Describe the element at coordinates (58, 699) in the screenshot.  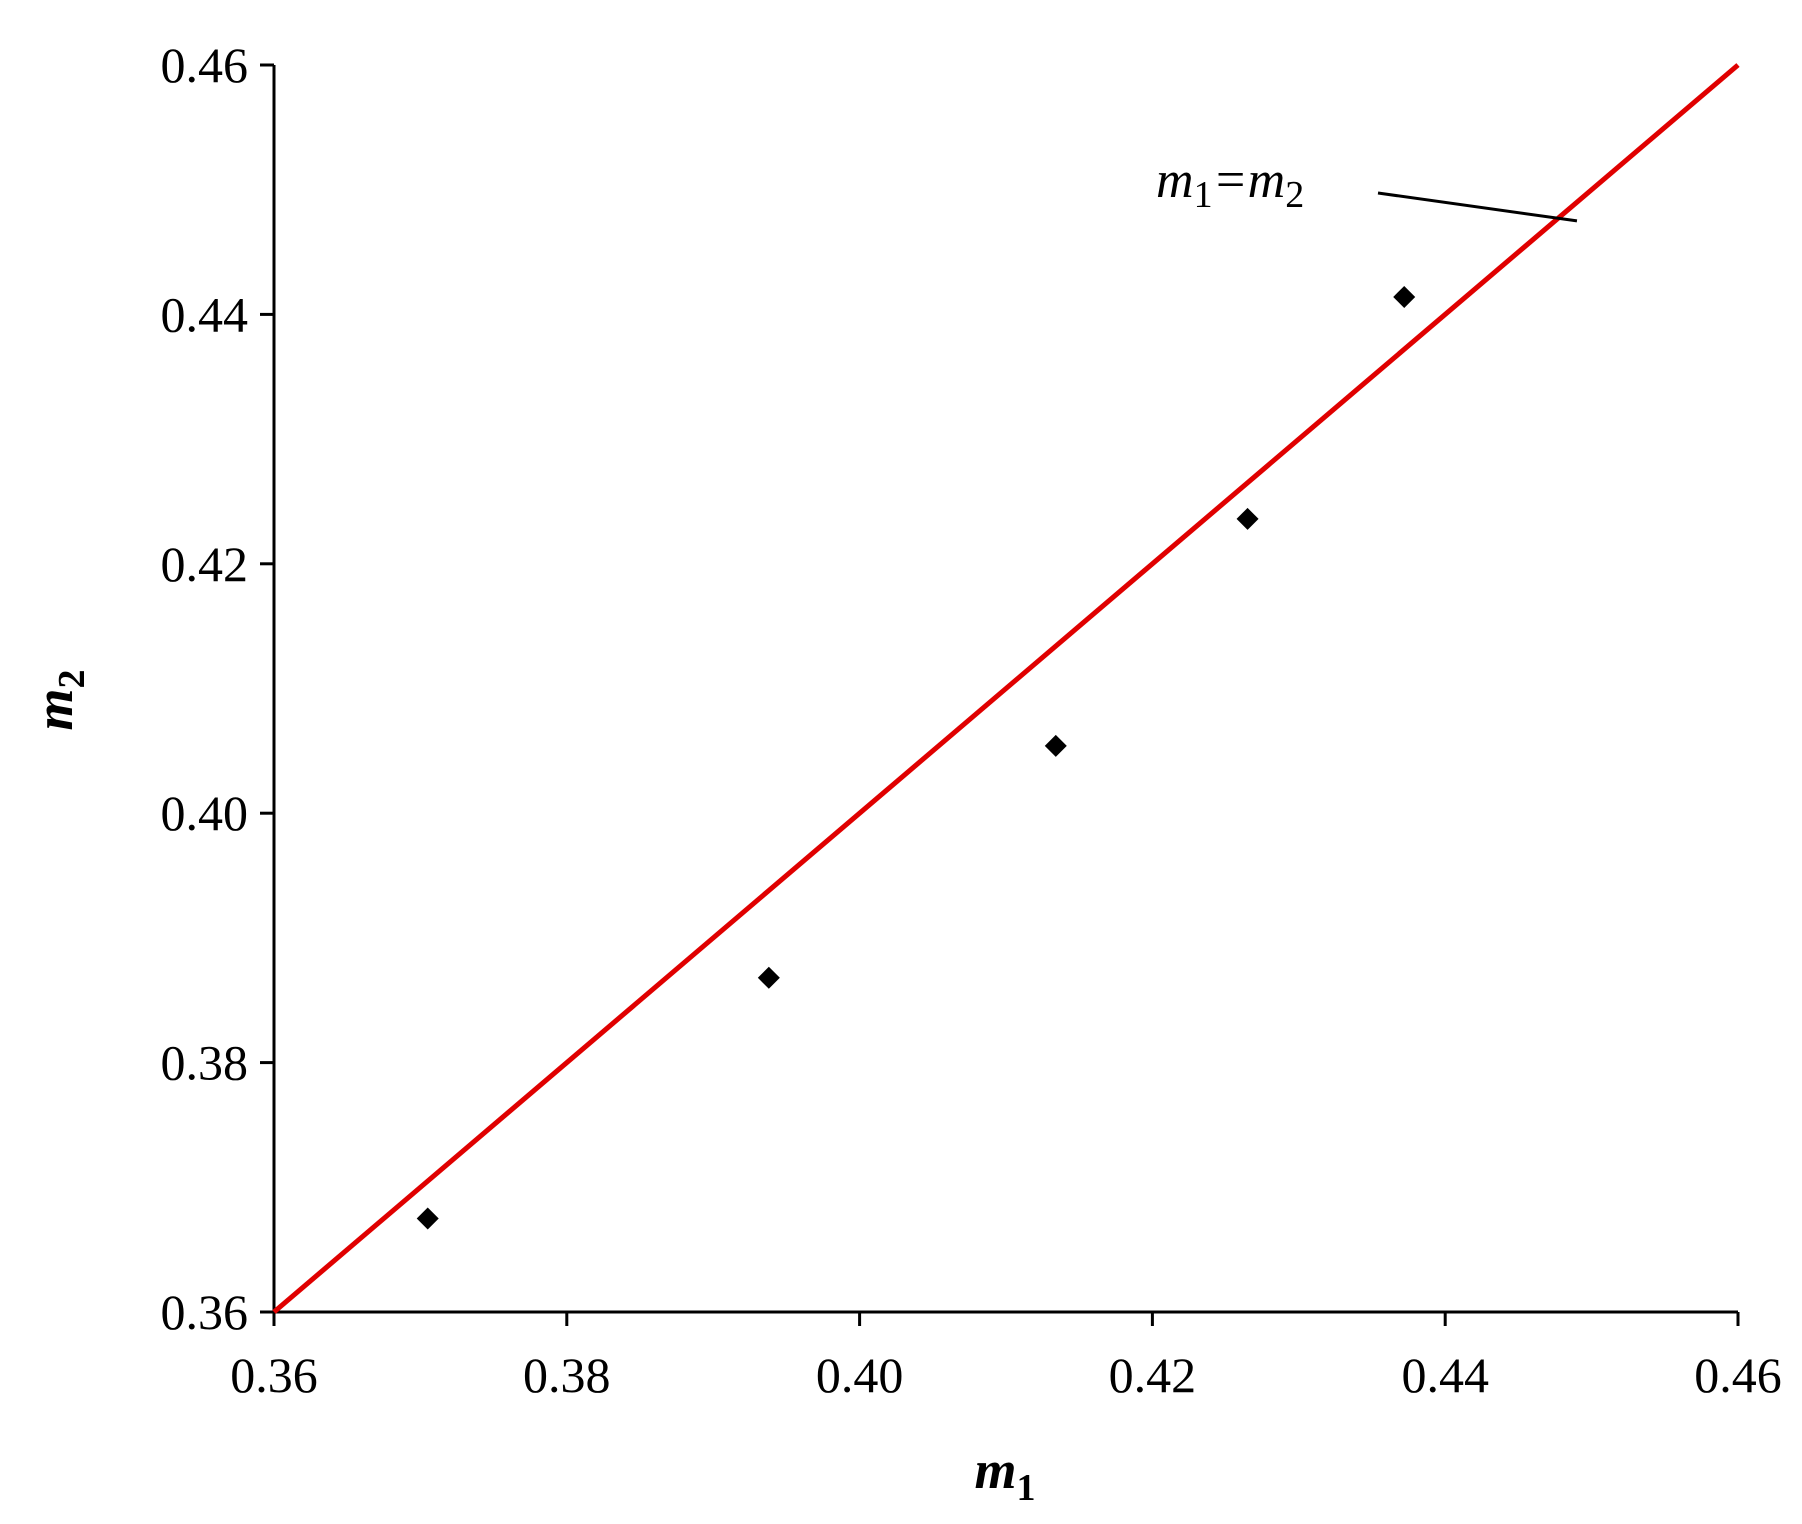
I see `y-axis-title: m2` at that location.